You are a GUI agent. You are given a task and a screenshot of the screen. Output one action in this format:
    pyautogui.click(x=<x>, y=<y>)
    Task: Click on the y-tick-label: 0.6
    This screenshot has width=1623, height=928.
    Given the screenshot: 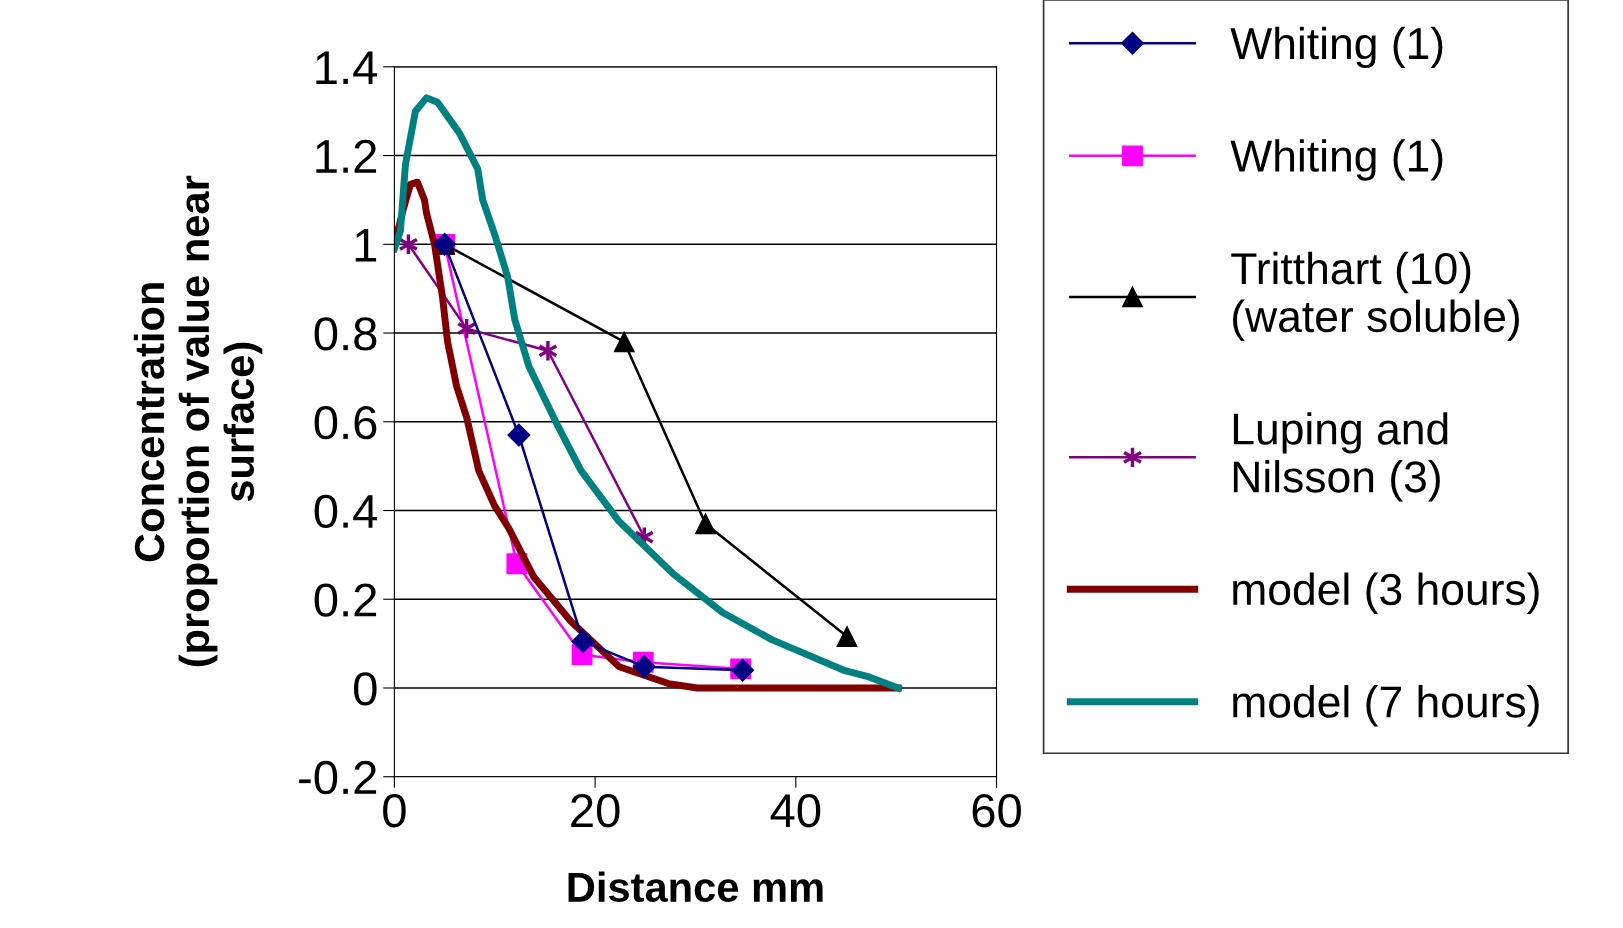 What is the action you would take?
    pyautogui.click(x=345, y=422)
    